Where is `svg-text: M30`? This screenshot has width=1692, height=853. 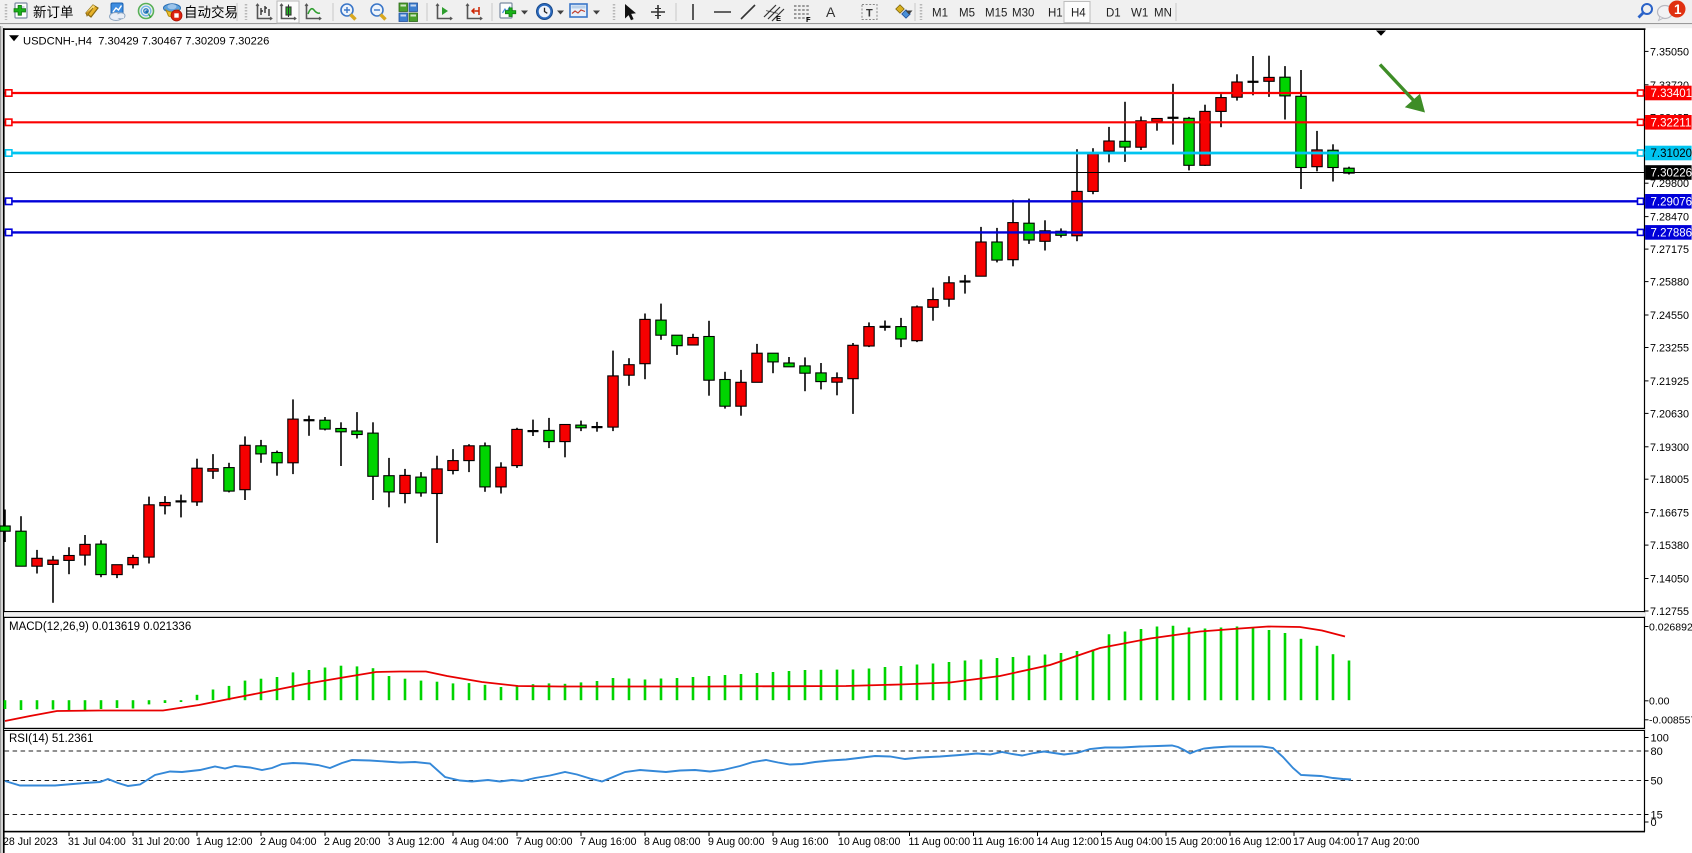 svg-text: M30 is located at coordinates (1023, 14).